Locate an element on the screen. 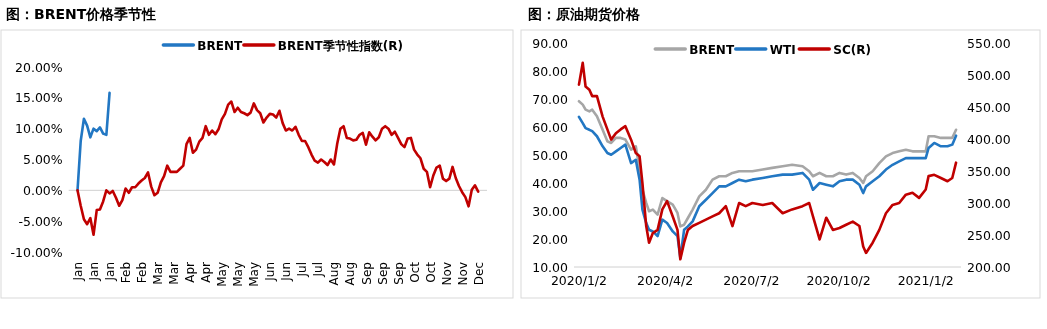  y-tick-label: 70.00 is located at coordinates (550, 99).